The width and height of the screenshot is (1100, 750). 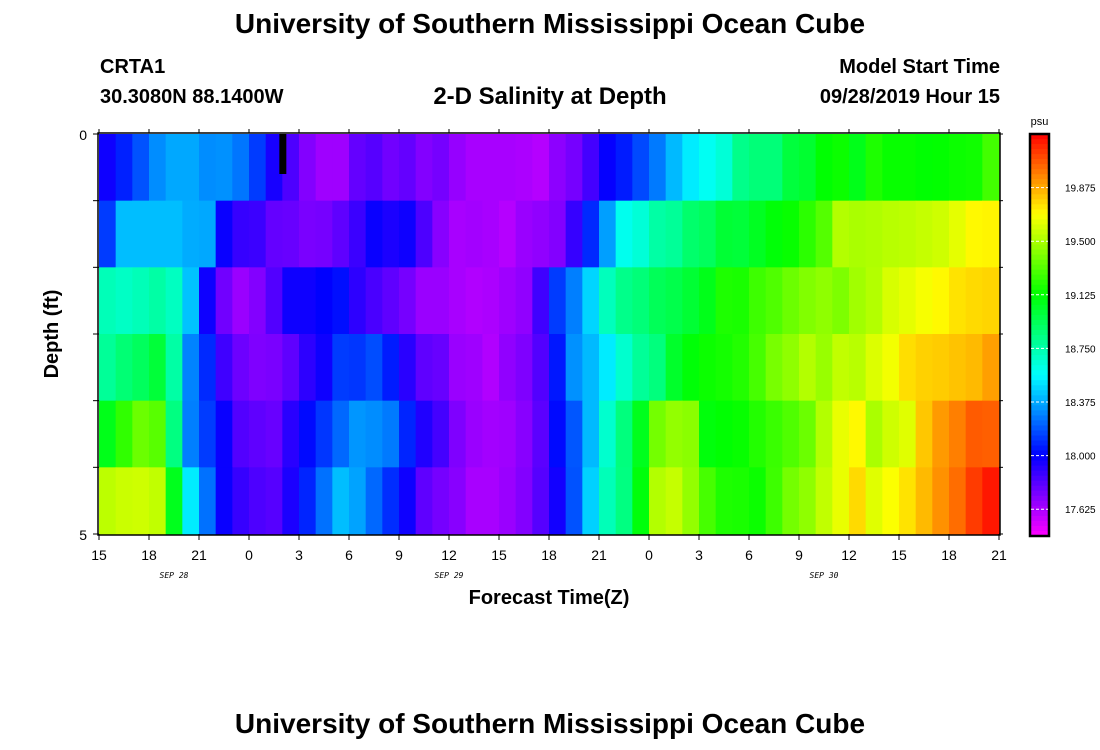 I want to click on x-tick-label: 12, so click(x=449, y=555).